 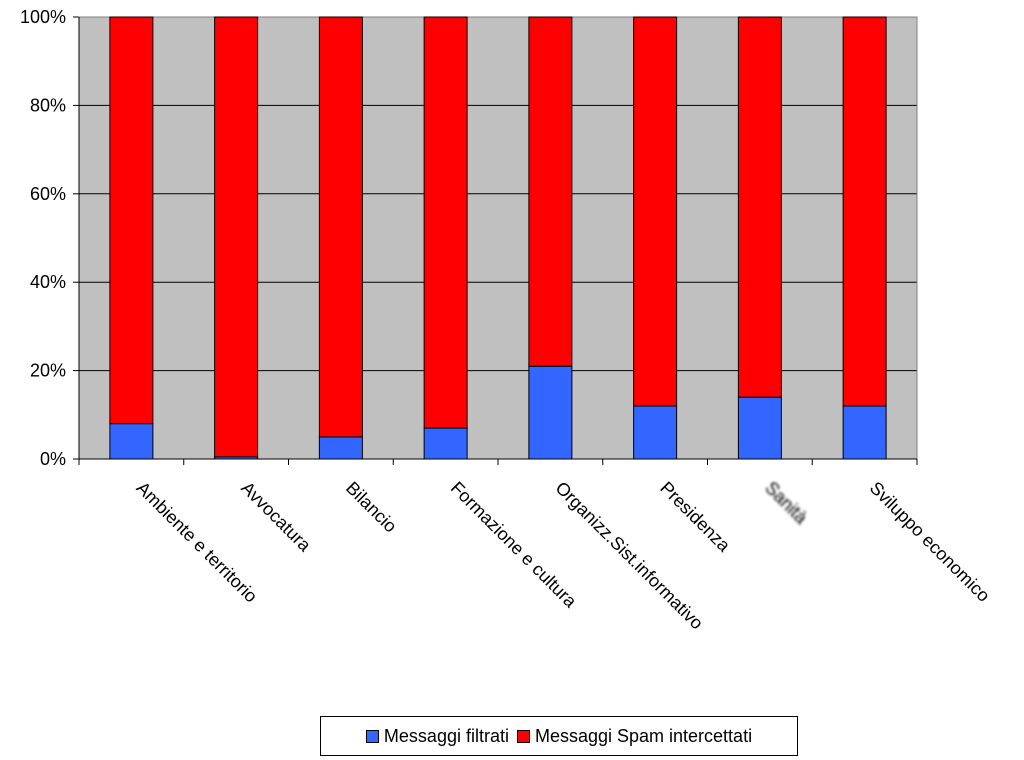 I want to click on x-category-label: Ambiente e territorio, so click(x=197, y=542).